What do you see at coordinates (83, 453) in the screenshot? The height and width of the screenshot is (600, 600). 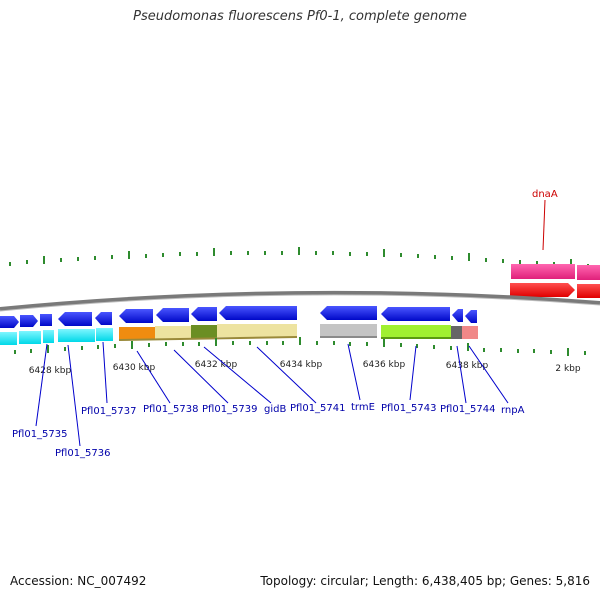 I see `gene-label: Pfl01_5736` at bounding box center [83, 453].